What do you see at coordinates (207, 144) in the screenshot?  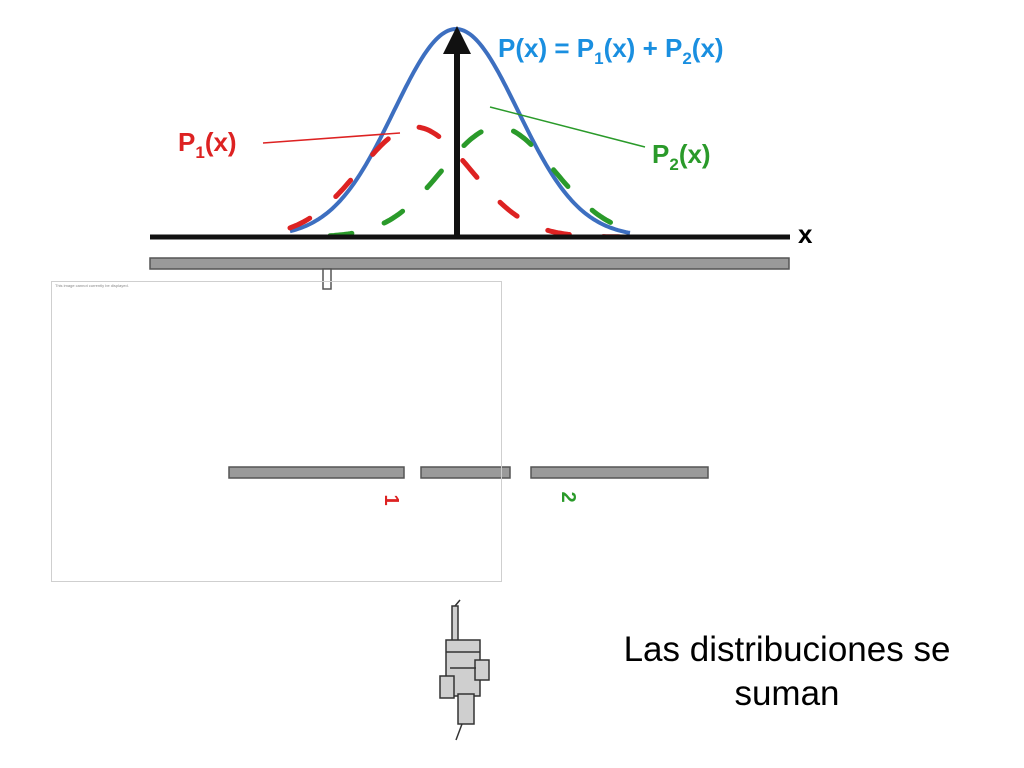 I see `p1-label: P1(x)` at bounding box center [207, 144].